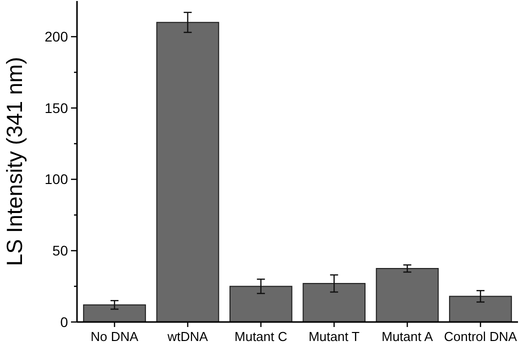 This screenshot has width=520, height=350. What do you see at coordinates (56, 179) in the screenshot?
I see `y-tick-label: 100` at bounding box center [56, 179].